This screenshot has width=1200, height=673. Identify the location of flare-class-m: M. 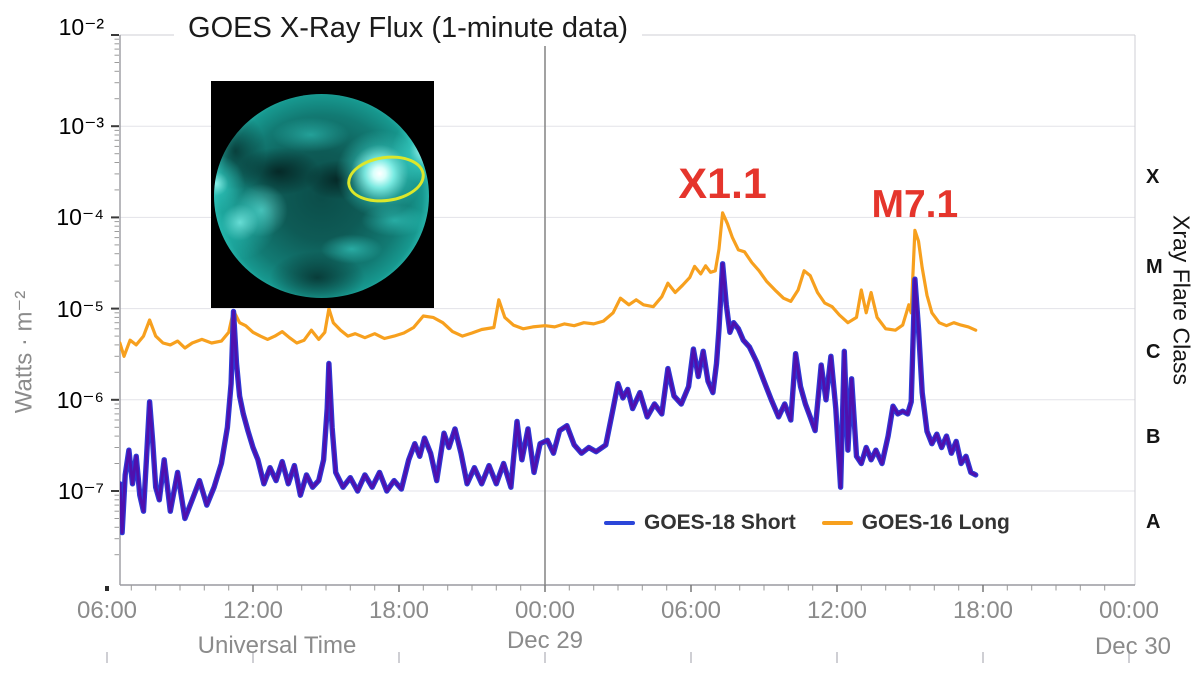
(1154, 267).